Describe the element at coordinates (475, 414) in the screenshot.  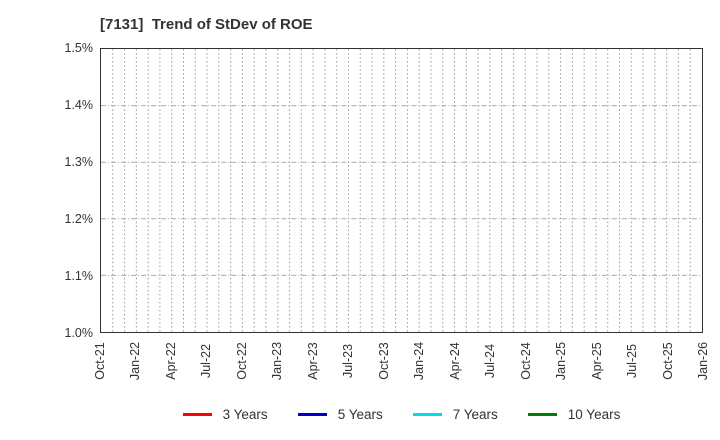
I see `legend-label: 7 Years` at that location.